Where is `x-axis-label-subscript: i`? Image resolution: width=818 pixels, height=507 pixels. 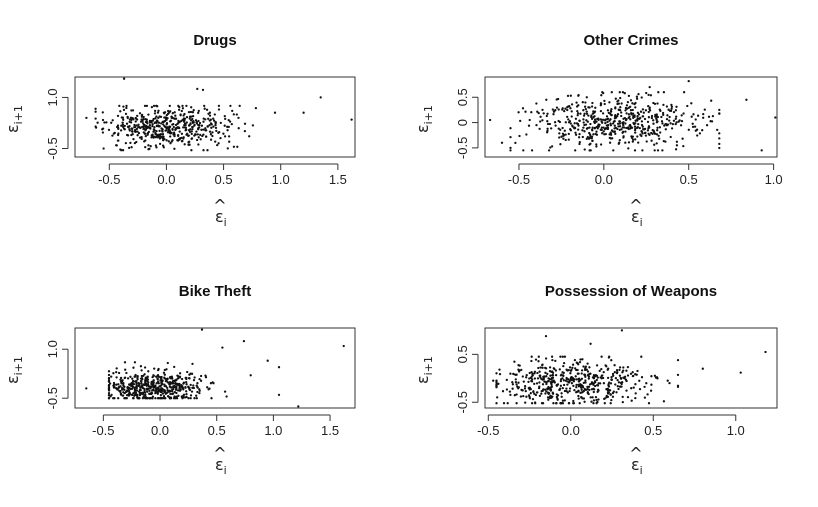 x-axis-label-subscript: i is located at coordinates (225, 470).